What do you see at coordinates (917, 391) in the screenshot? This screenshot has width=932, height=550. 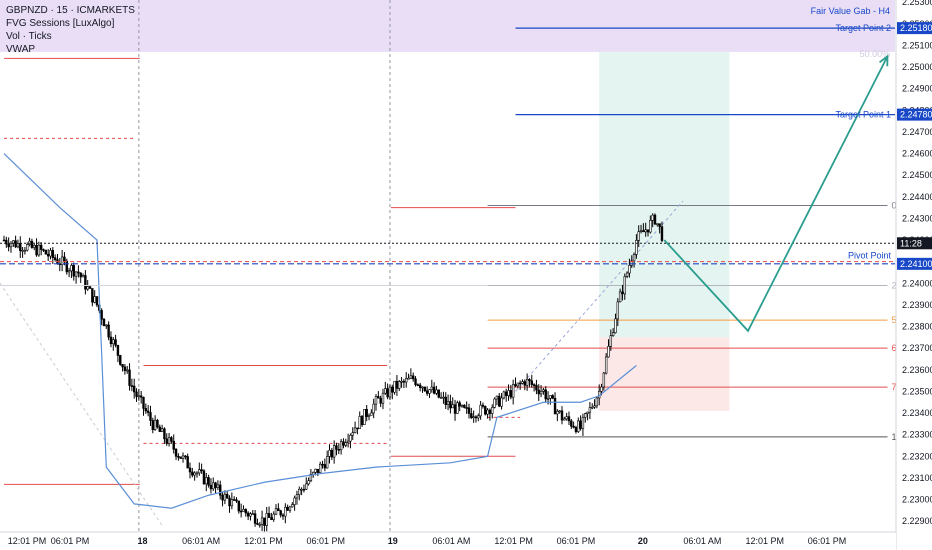 I see `y-tick-label: 2.23500` at bounding box center [917, 391].